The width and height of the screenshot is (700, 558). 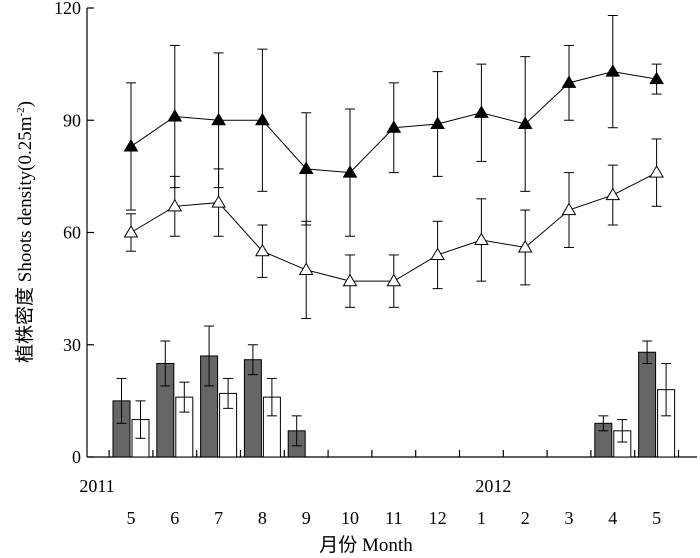 I want to click on y-tick-label: 60, so click(x=72, y=233).